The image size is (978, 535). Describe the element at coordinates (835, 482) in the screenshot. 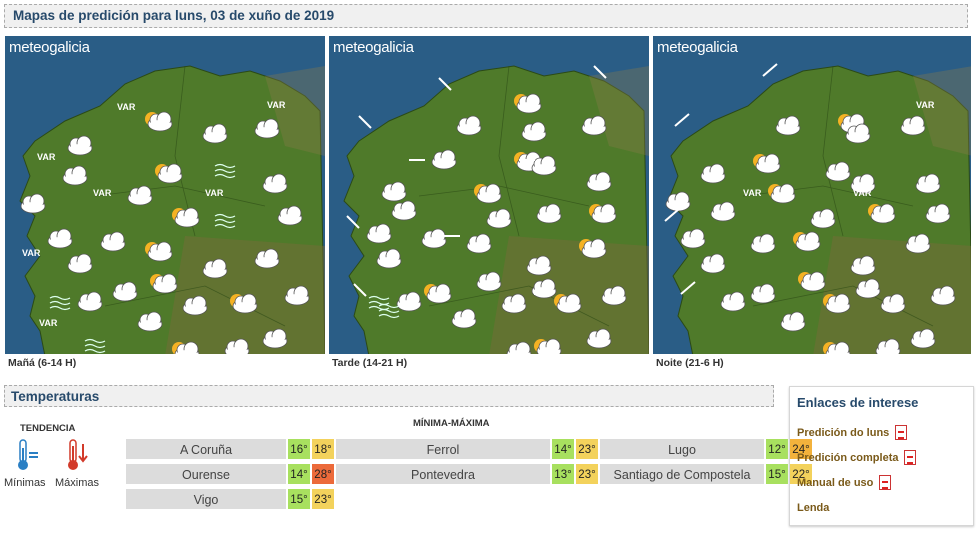

I see `link-label: Manual de uso` at that location.